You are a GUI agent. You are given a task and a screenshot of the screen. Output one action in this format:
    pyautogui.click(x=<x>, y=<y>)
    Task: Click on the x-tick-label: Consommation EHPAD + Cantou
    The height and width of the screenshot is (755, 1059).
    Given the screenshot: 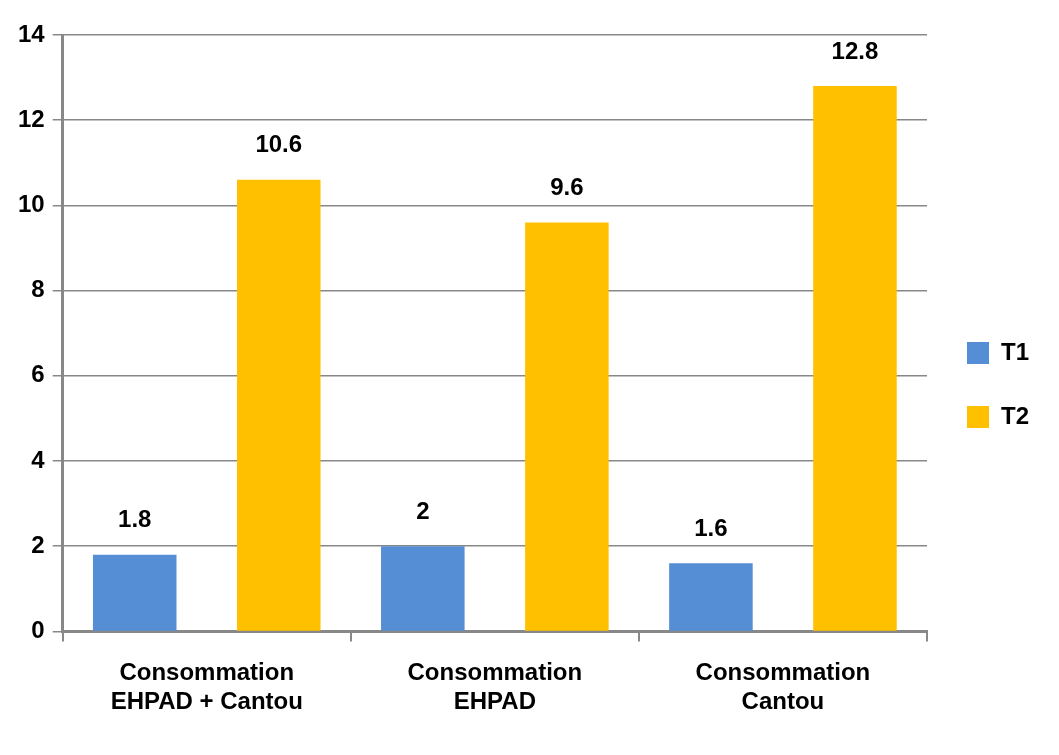 What is the action you would take?
    pyautogui.click(x=206, y=686)
    